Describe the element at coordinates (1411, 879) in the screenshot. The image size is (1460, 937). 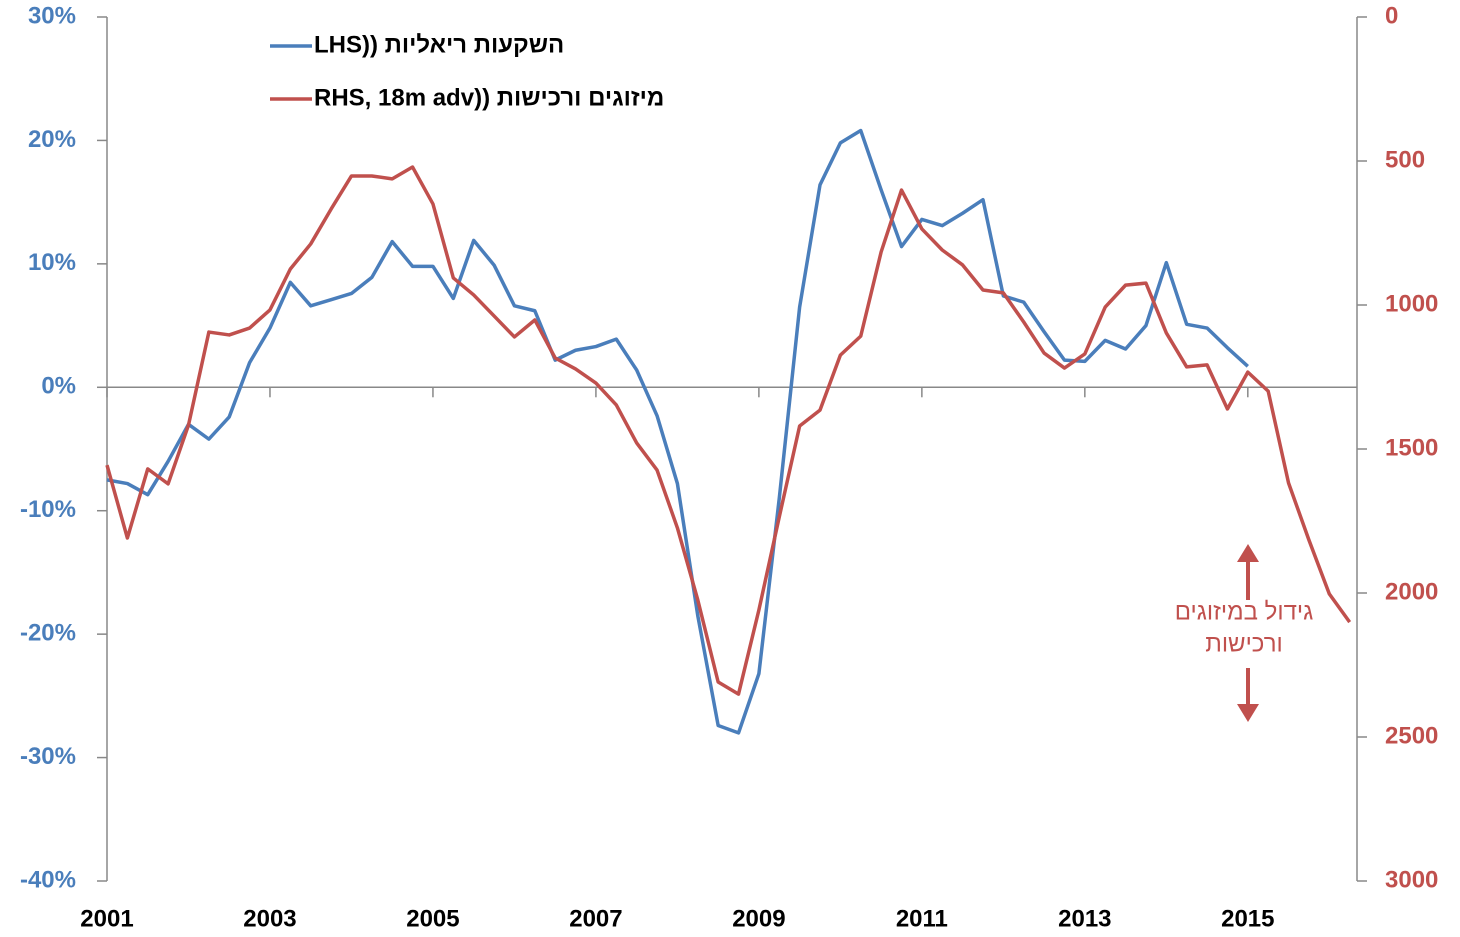
I see `y2-tick-label: 3000` at that location.